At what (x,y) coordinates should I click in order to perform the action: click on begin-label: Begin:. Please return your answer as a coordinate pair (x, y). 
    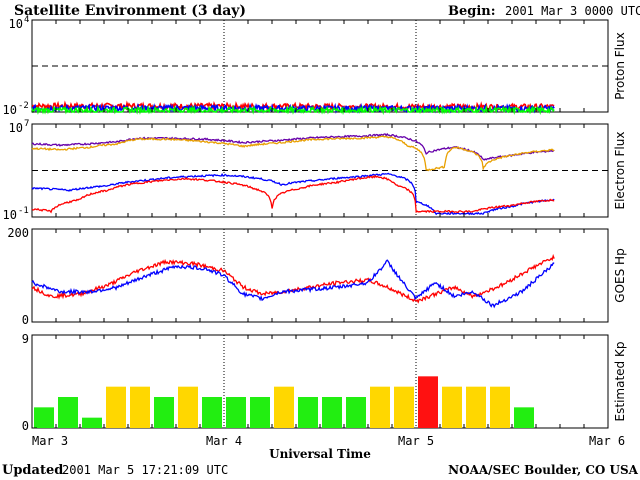
    Looking at the image, I should click on (472, 11).